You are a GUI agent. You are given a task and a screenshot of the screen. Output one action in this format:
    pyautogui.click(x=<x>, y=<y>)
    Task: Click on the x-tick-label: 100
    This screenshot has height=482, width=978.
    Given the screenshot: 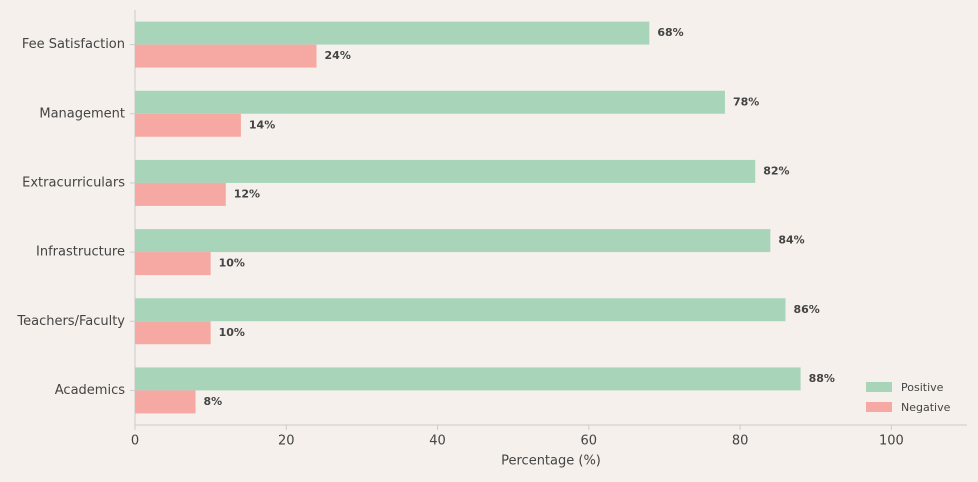 What is the action you would take?
    pyautogui.click(x=891, y=441)
    